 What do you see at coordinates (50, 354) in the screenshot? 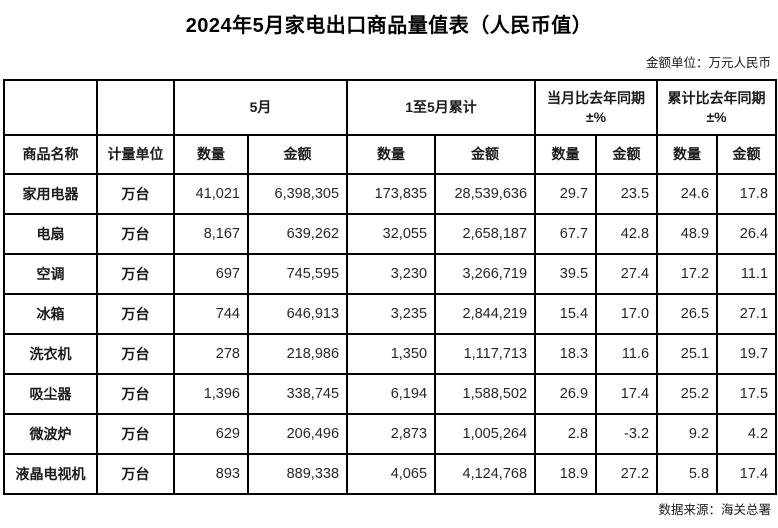
I see `product-name-cell: 洗衣机` at bounding box center [50, 354].